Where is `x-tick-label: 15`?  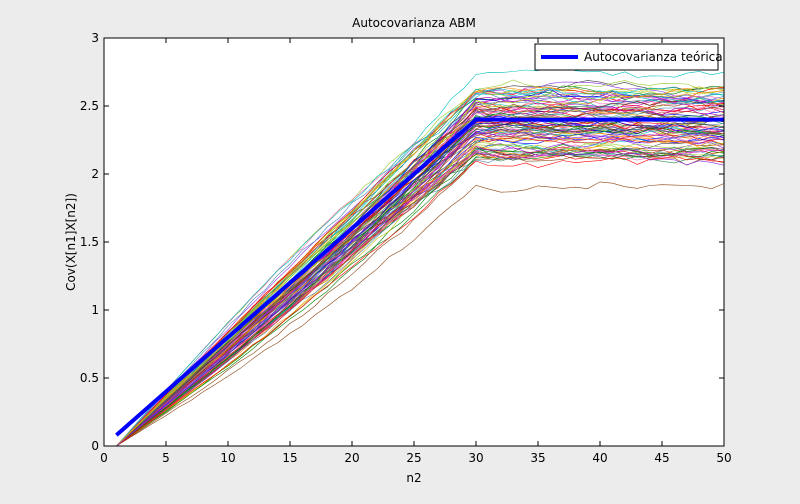 x-tick-label: 15 is located at coordinates (289, 458).